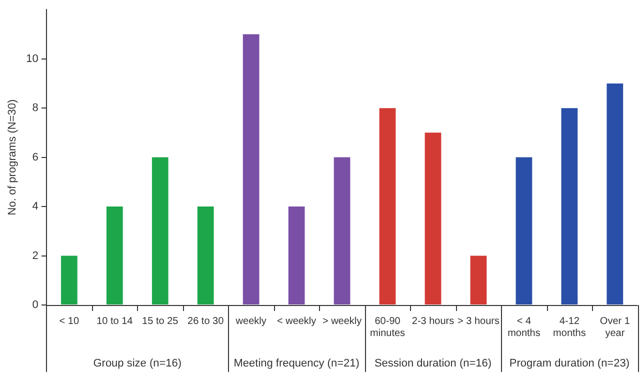  Describe the element at coordinates (478, 321) in the screenshot. I see `x-tick-label: > 3 hours` at that location.